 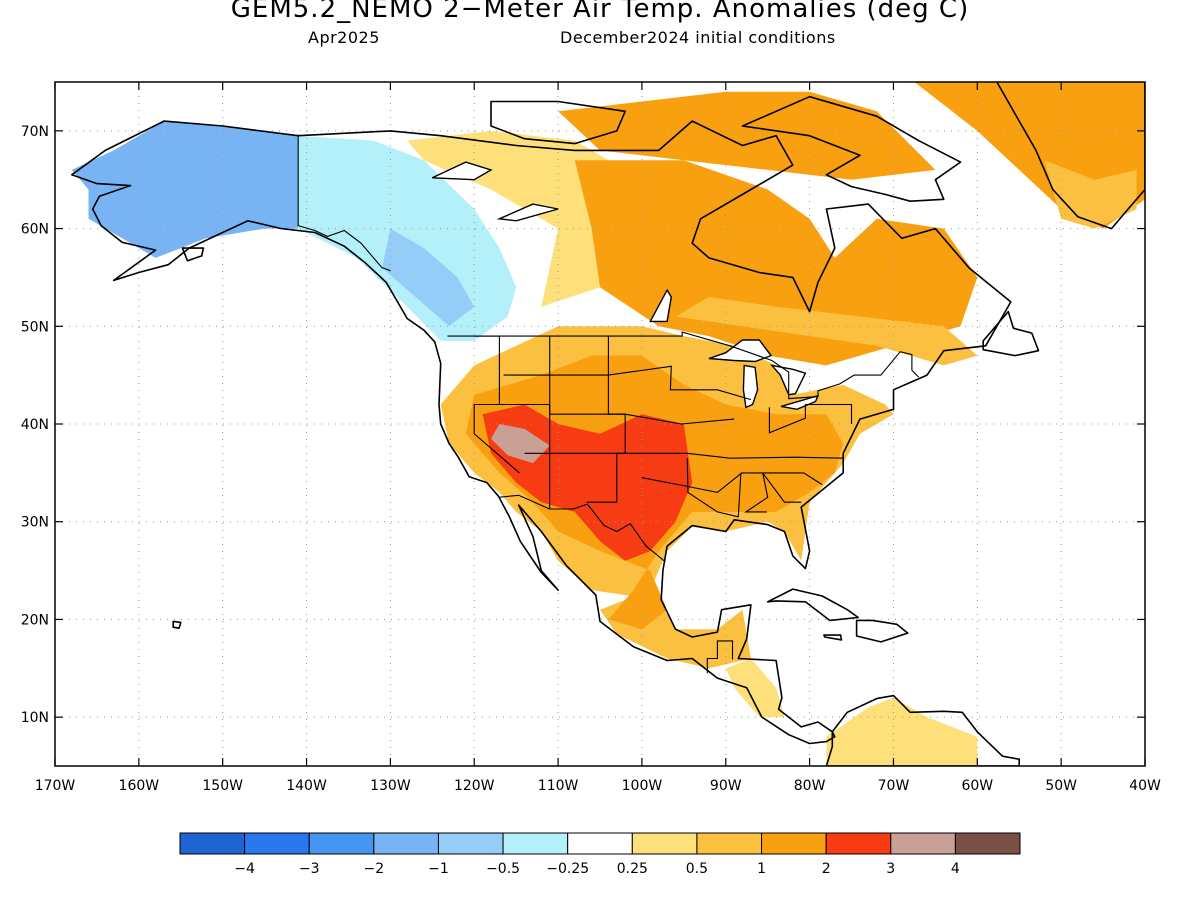 I want to click on region-caribbean-mild, so click(x=902, y=731).